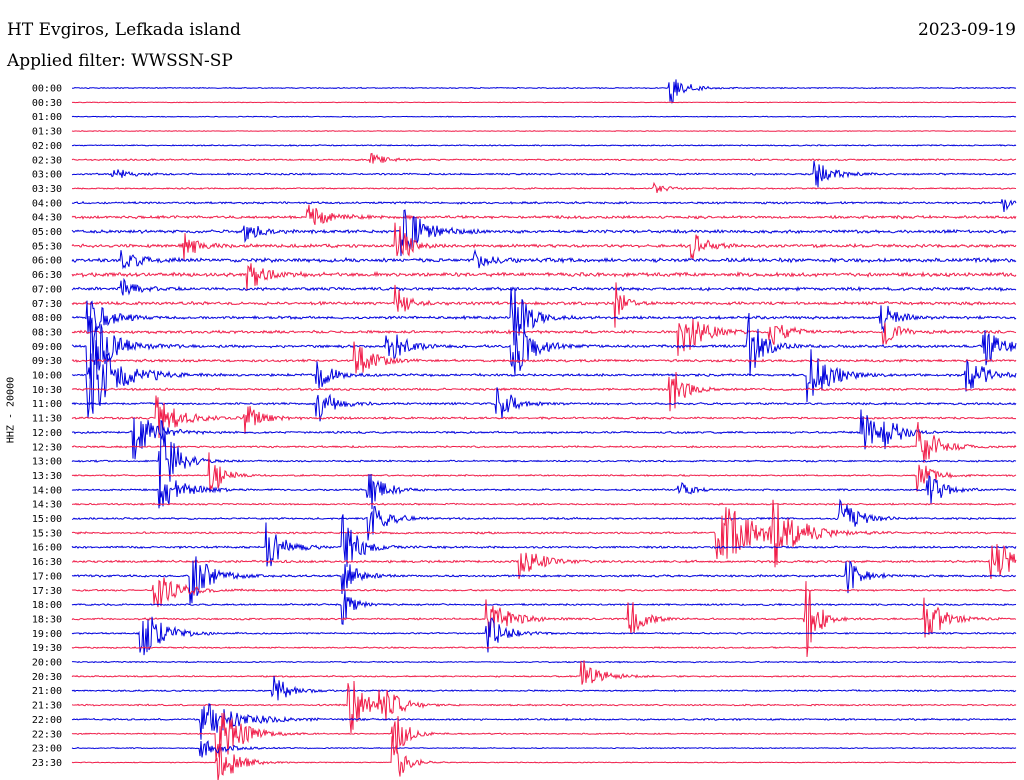  What do you see at coordinates (966, 30) in the screenshot?
I see `record-date: 2023-09-19` at bounding box center [966, 30].